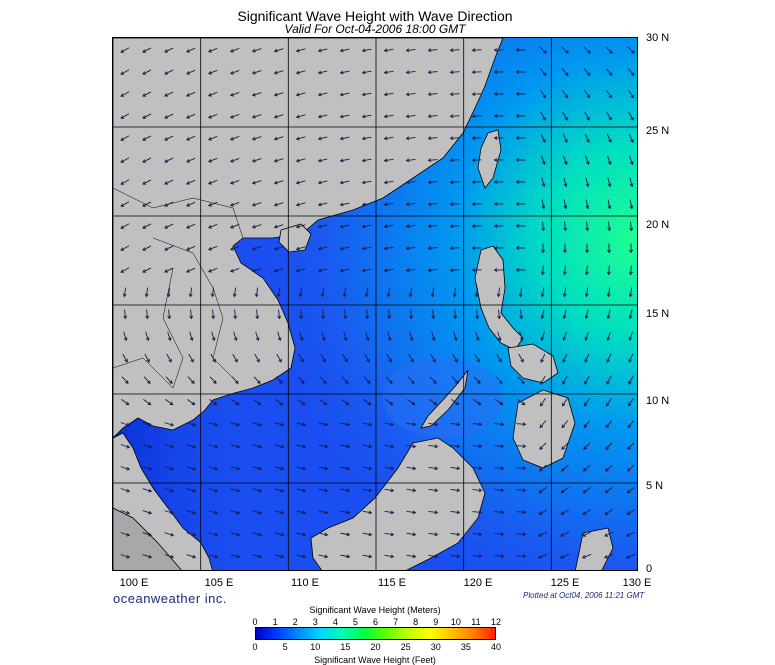  What do you see at coordinates (465, 647) in the screenshot?
I see `colorbar-tick-feet: 35` at bounding box center [465, 647].